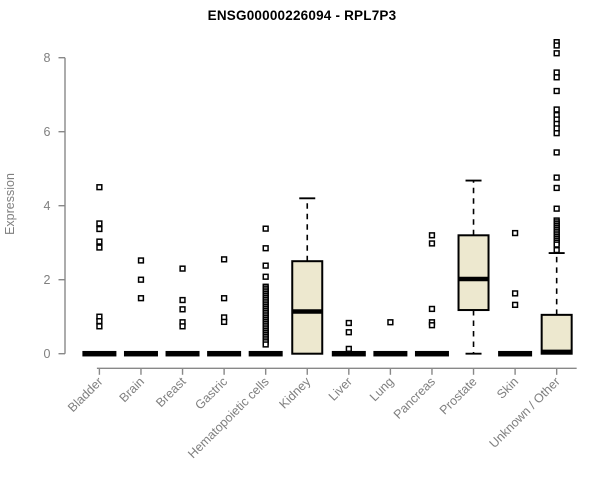 The width and height of the screenshot is (600, 500). I want to click on x-tick-label: Brain, so click(132, 389).